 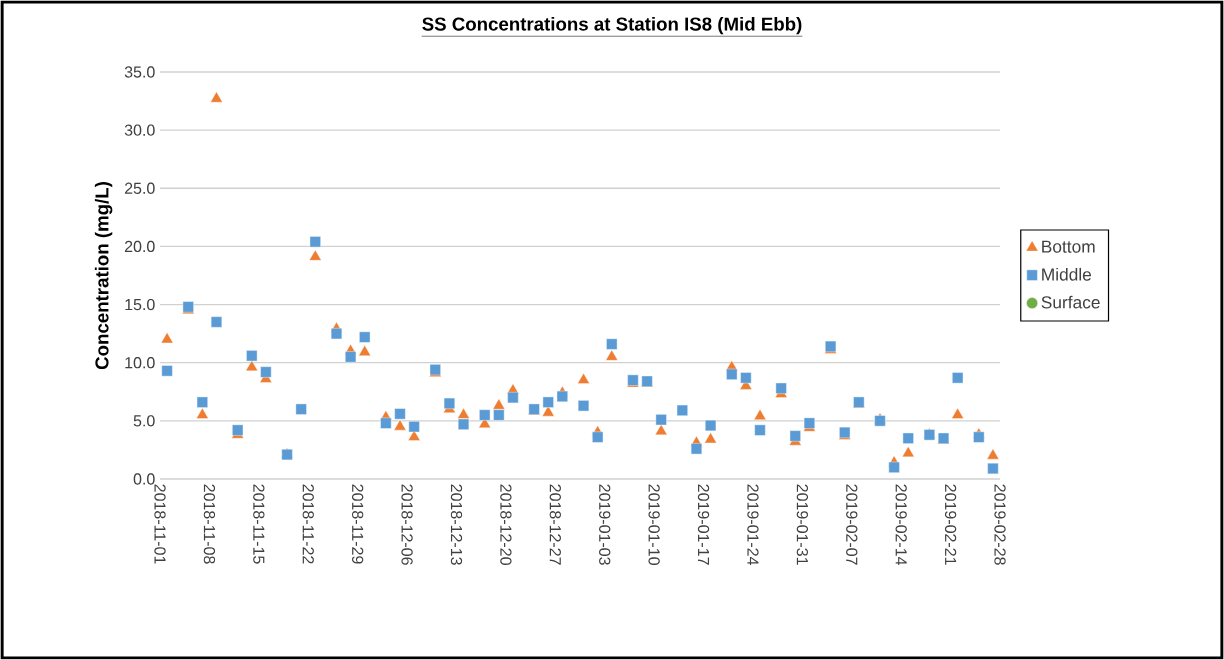 What do you see at coordinates (308, 524) in the screenshot?
I see `x-tick-label: 2018-11-22` at bounding box center [308, 524].